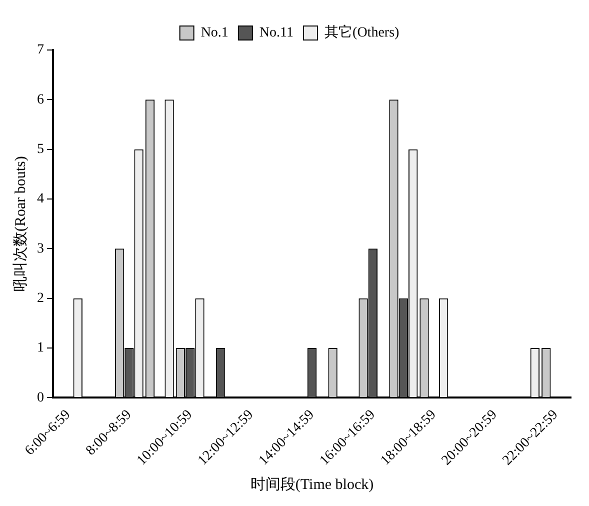 The image size is (589, 506). Describe the element at coordinates (40, 100) in the screenshot. I see `y-tick-label: 6` at that location.